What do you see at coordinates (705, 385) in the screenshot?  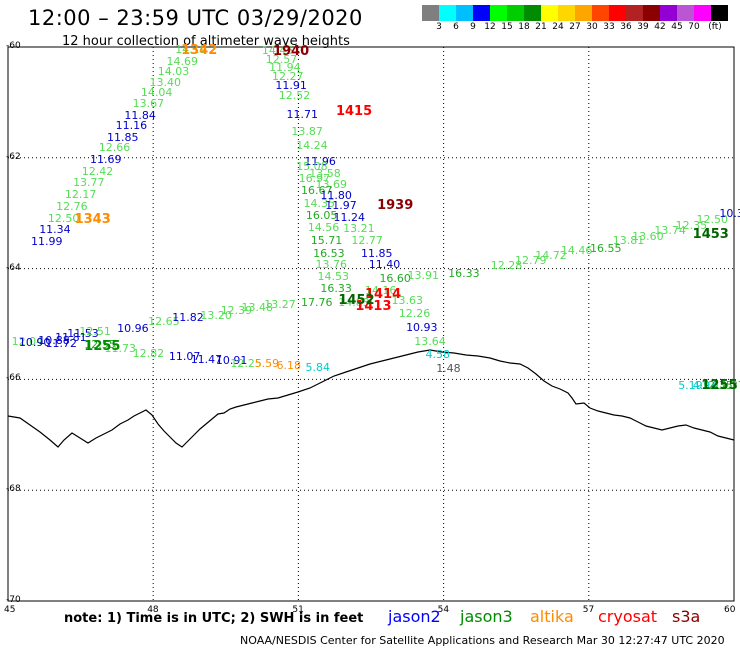 I see `wave-height-value: 4.94` at bounding box center [705, 385].